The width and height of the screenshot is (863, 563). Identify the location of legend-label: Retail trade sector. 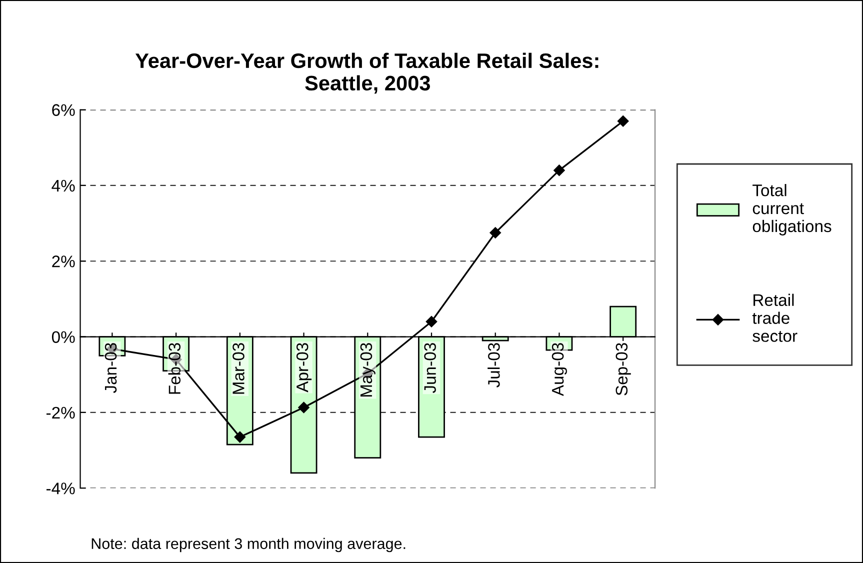
(775, 318).